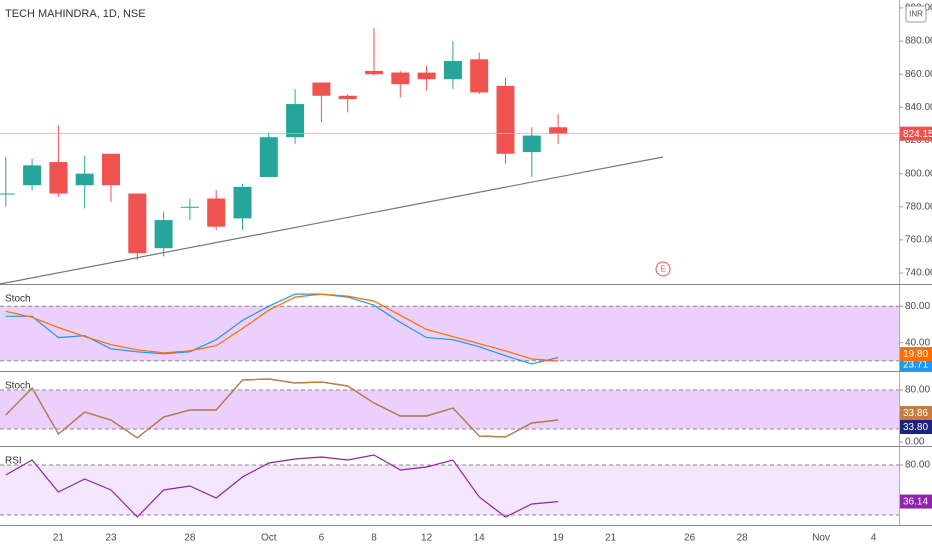 The height and width of the screenshot is (550, 932). I want to click on pane-title: RSI, so click(13, 461).